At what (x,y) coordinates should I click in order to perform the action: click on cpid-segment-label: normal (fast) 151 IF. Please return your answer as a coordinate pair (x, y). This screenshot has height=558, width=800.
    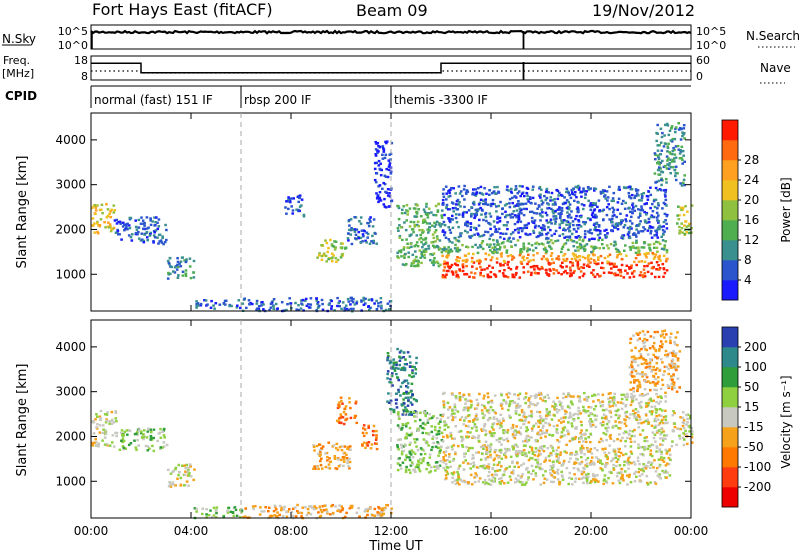
    Looking at the image, I should click on (153, 100).